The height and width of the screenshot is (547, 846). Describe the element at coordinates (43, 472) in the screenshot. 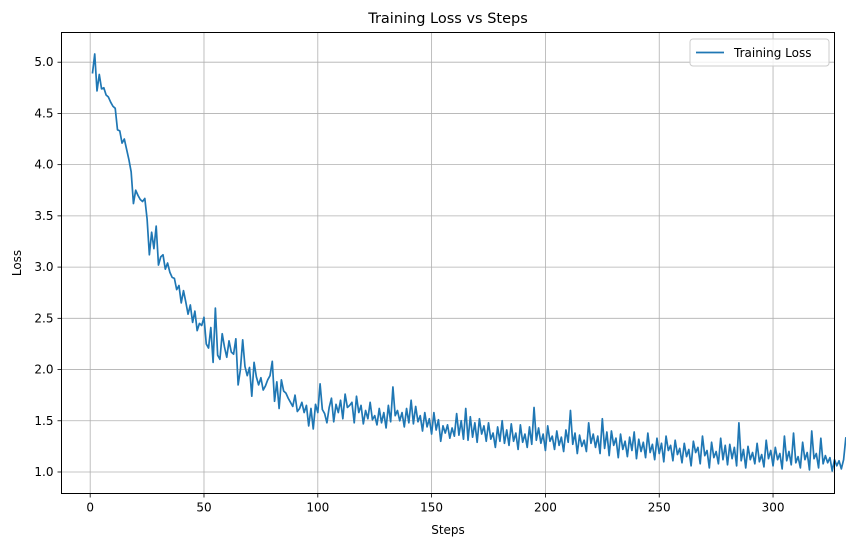

I see `y-tick-label: 1.0` at that location.